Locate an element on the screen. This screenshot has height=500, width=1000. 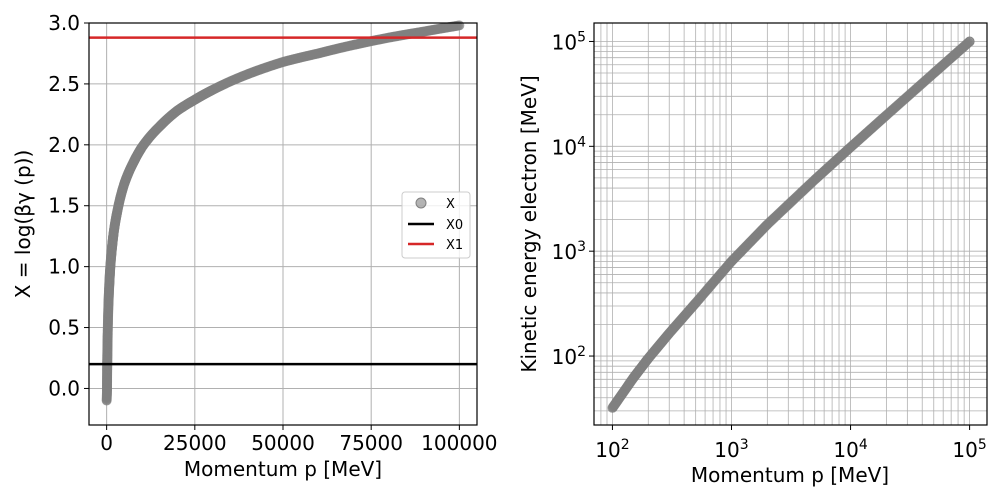
left-y-tick-label: 1.0 is located at coordinates (64, 267).